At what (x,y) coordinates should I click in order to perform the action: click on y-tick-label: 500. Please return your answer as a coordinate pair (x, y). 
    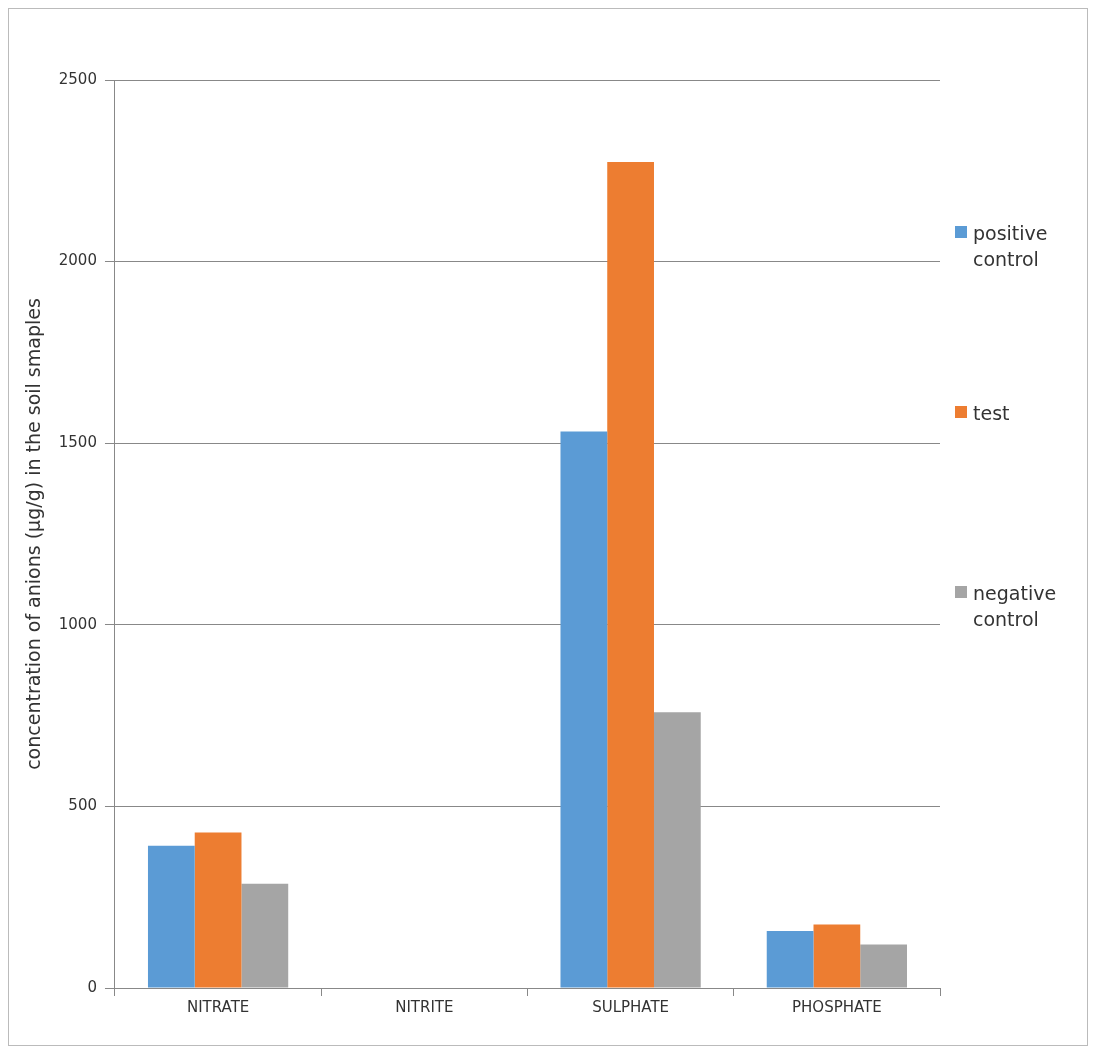
    Looking at the image, I should click on (82, 805).